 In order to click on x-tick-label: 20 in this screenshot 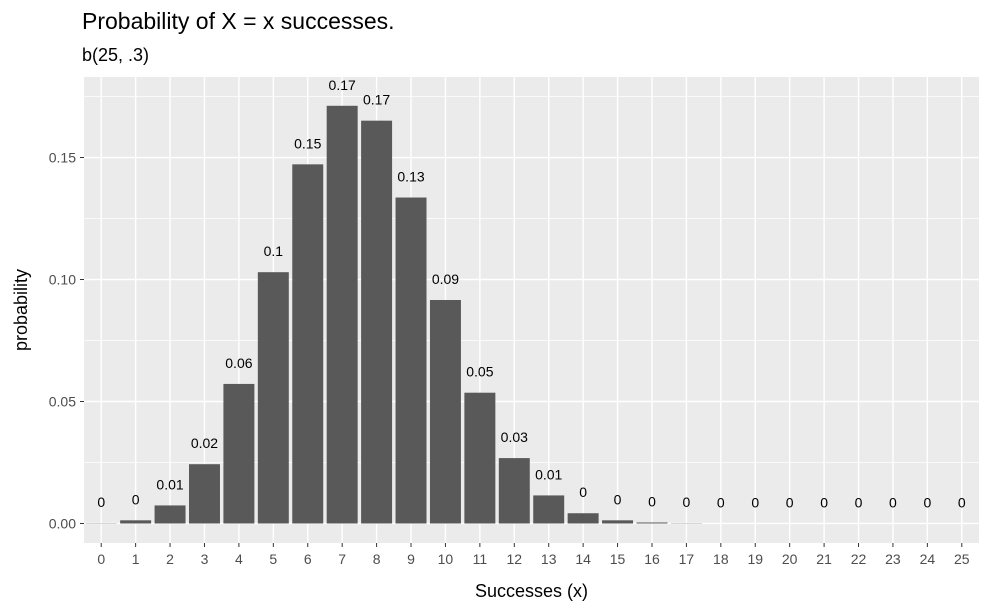, I will do `click(790, 559)`.